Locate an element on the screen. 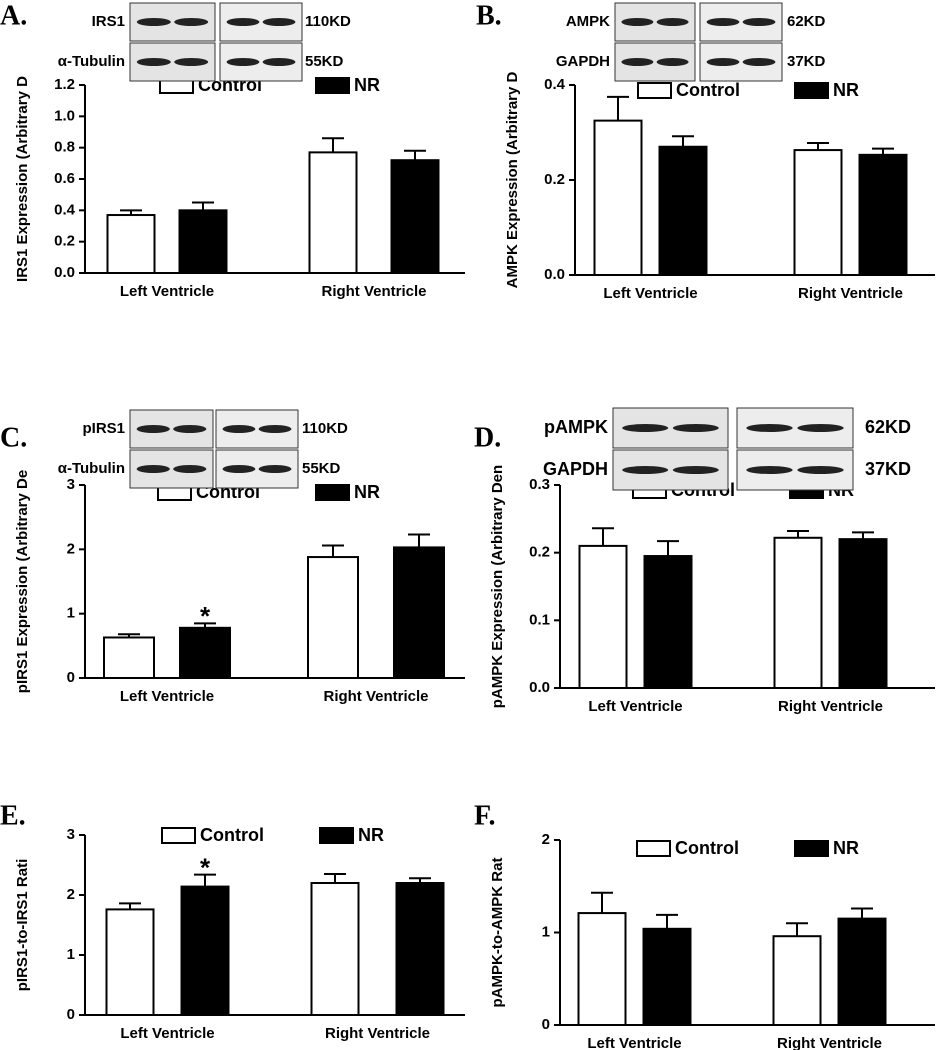  y-axis-label: IRS1 Expression (Arbitrary D is located at coordinates (22, 179).